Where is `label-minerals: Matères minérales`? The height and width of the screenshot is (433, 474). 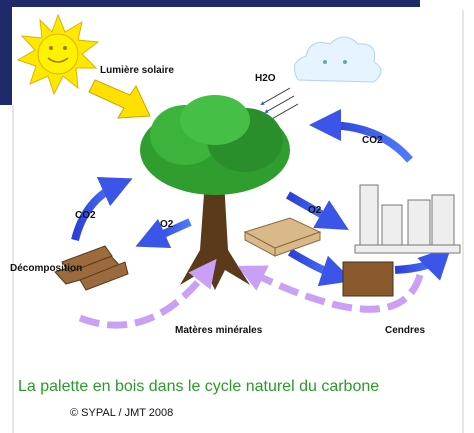 label-minerals: Matères minérales is located at coordinates (219, 330).